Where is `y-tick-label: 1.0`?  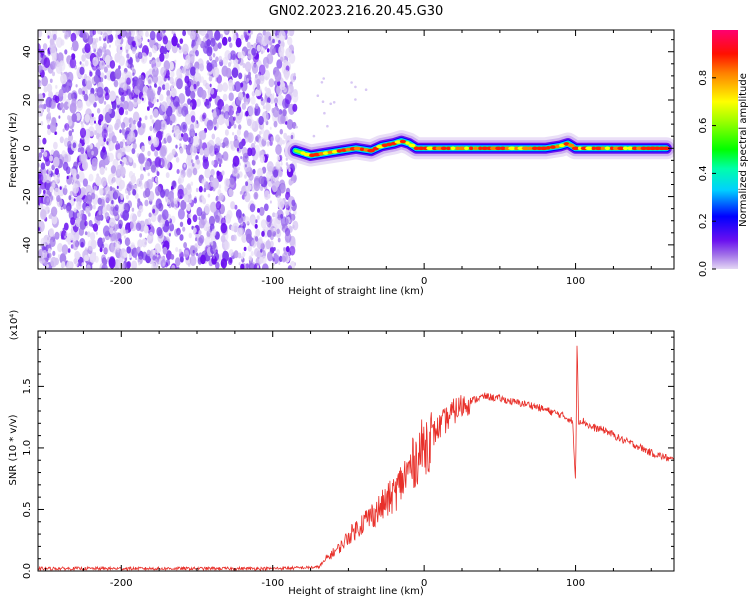
y-tick-label: 1.0 is located at coordinates (27, 448).